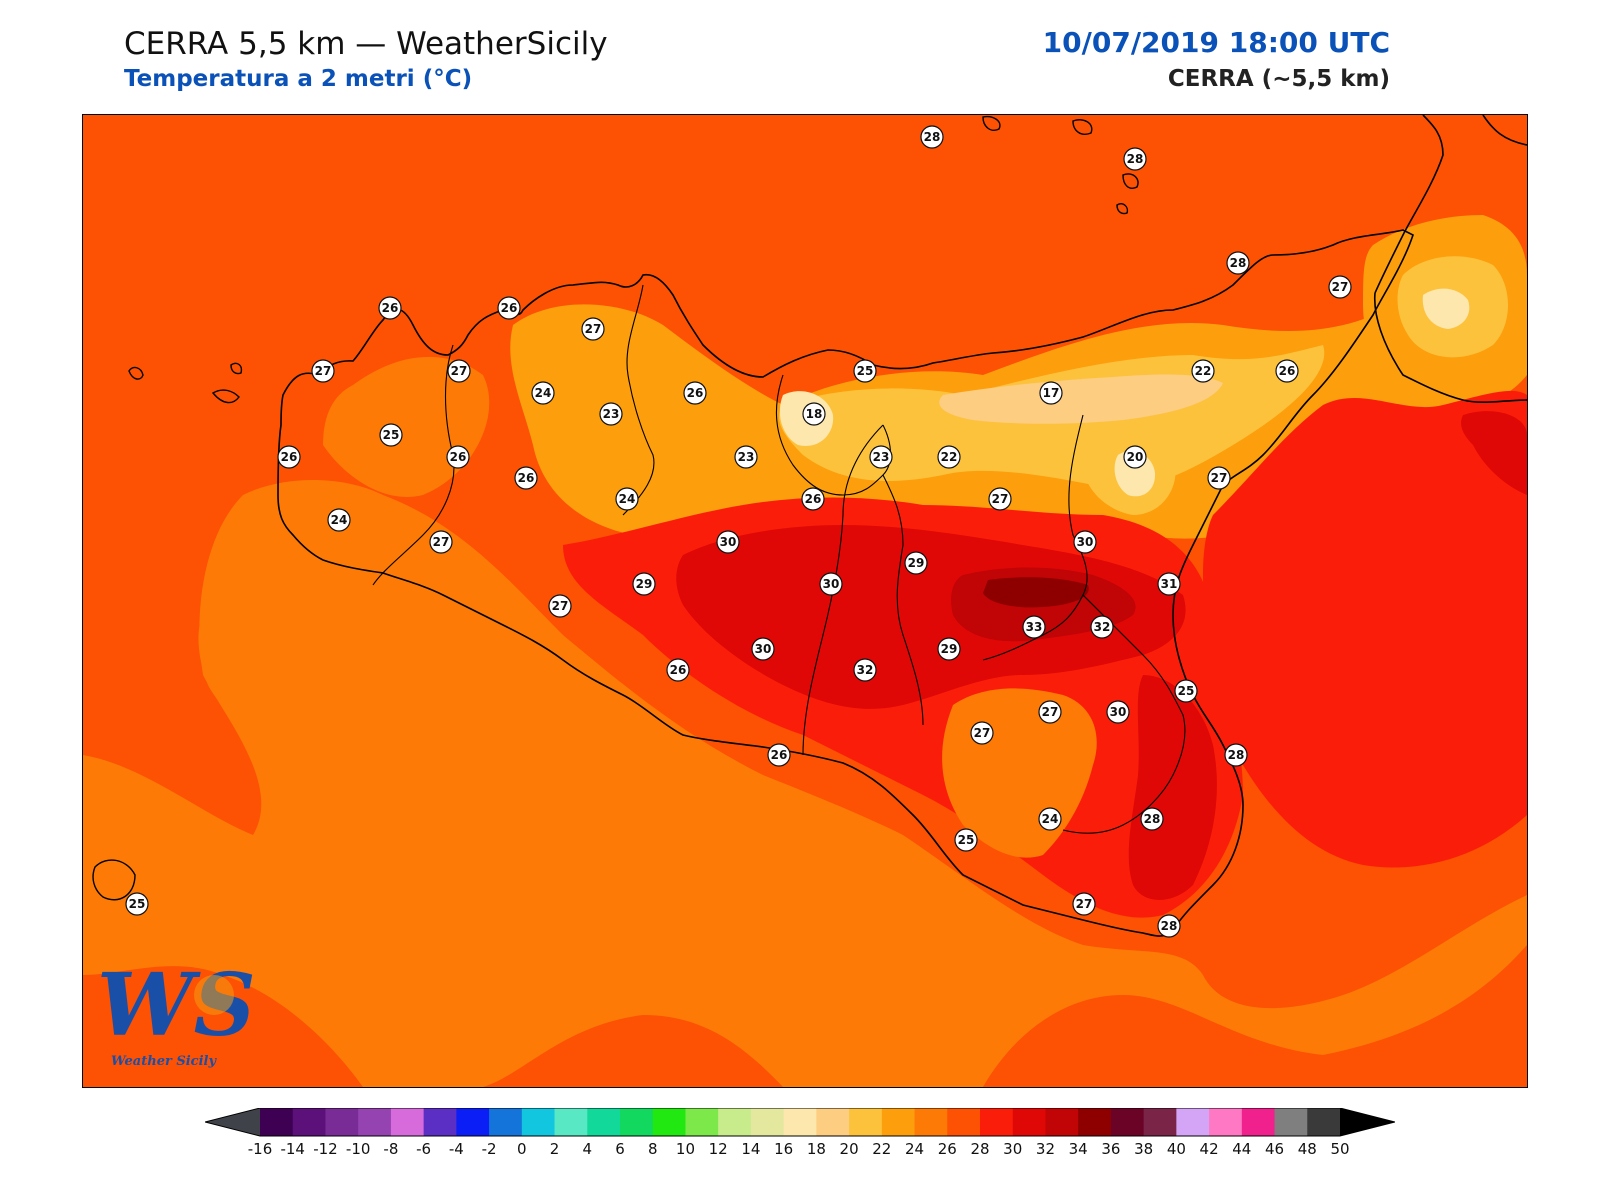 Image resolution: width=1600 pixels, height=1200 pixels. What do you see at coordinates (1203, 371) in the screenshot?
I see `temperature-label: 22` at bounding box center [1203, 371].